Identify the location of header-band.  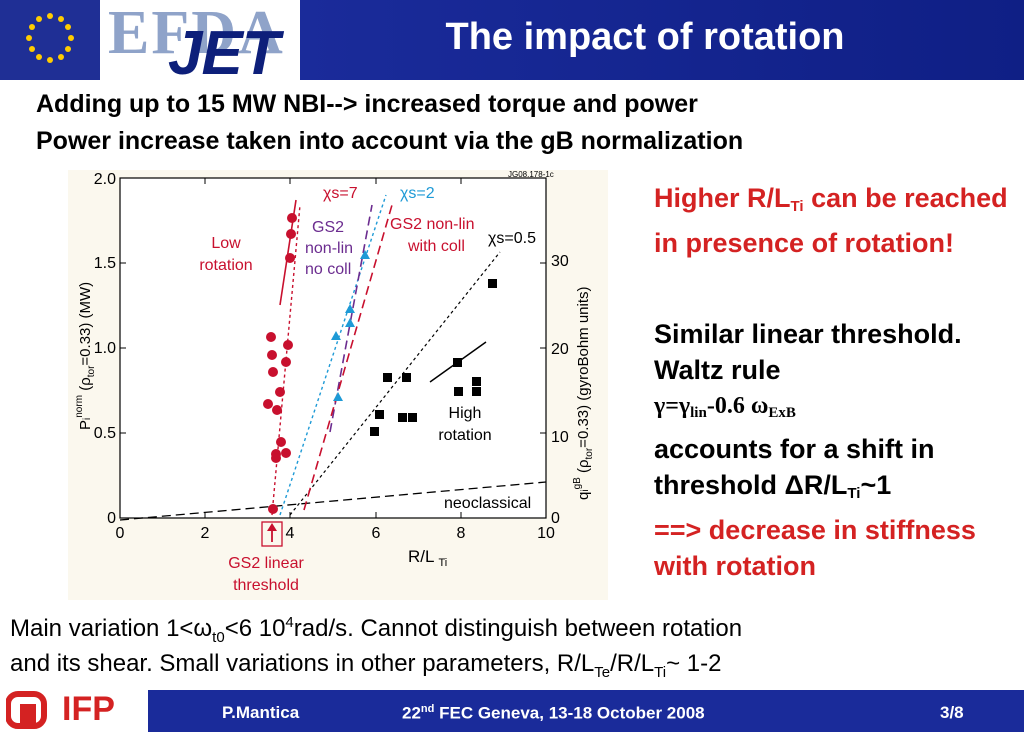
(512, 40).